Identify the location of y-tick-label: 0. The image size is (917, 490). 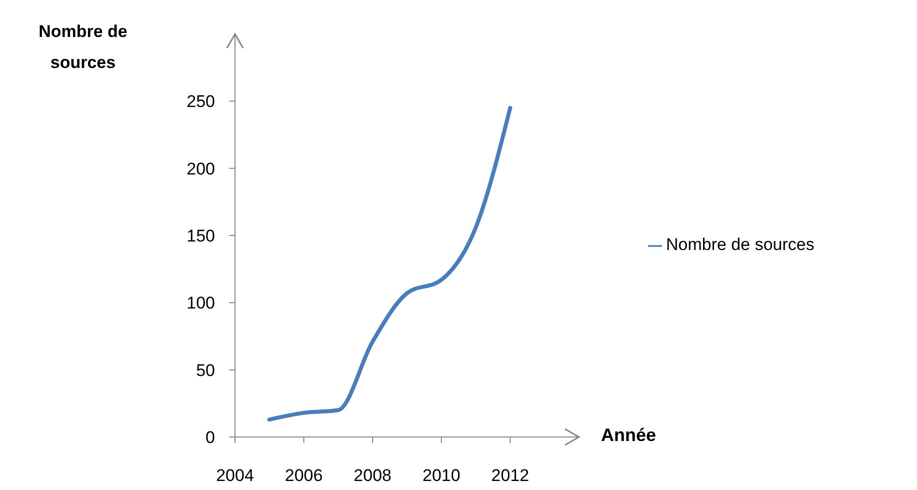
(210, 438).